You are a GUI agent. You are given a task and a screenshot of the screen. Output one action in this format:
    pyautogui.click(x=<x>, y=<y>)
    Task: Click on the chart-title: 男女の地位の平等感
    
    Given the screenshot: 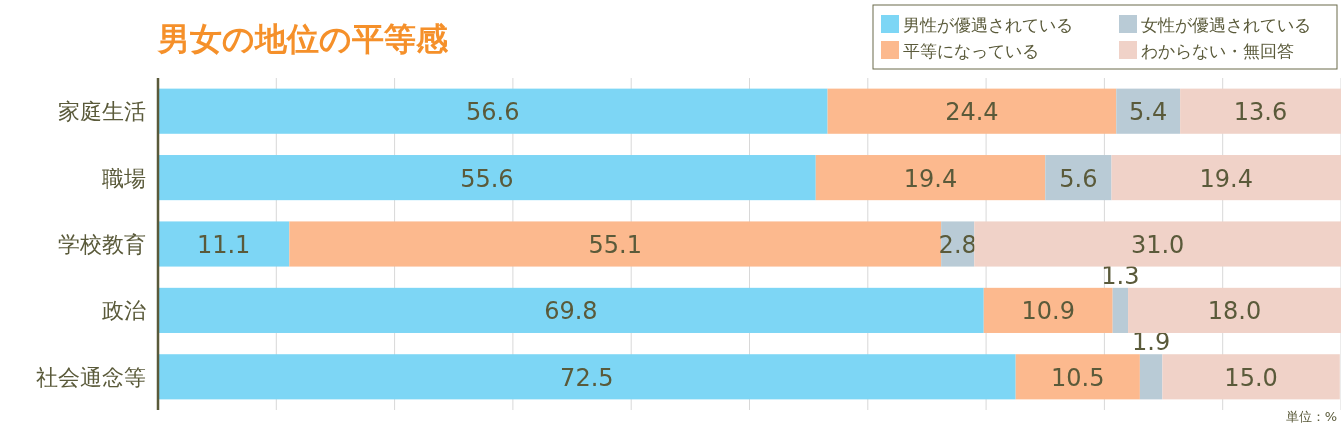 What is the action you would take?
    pyautogui.click(x=303, y=39)
    